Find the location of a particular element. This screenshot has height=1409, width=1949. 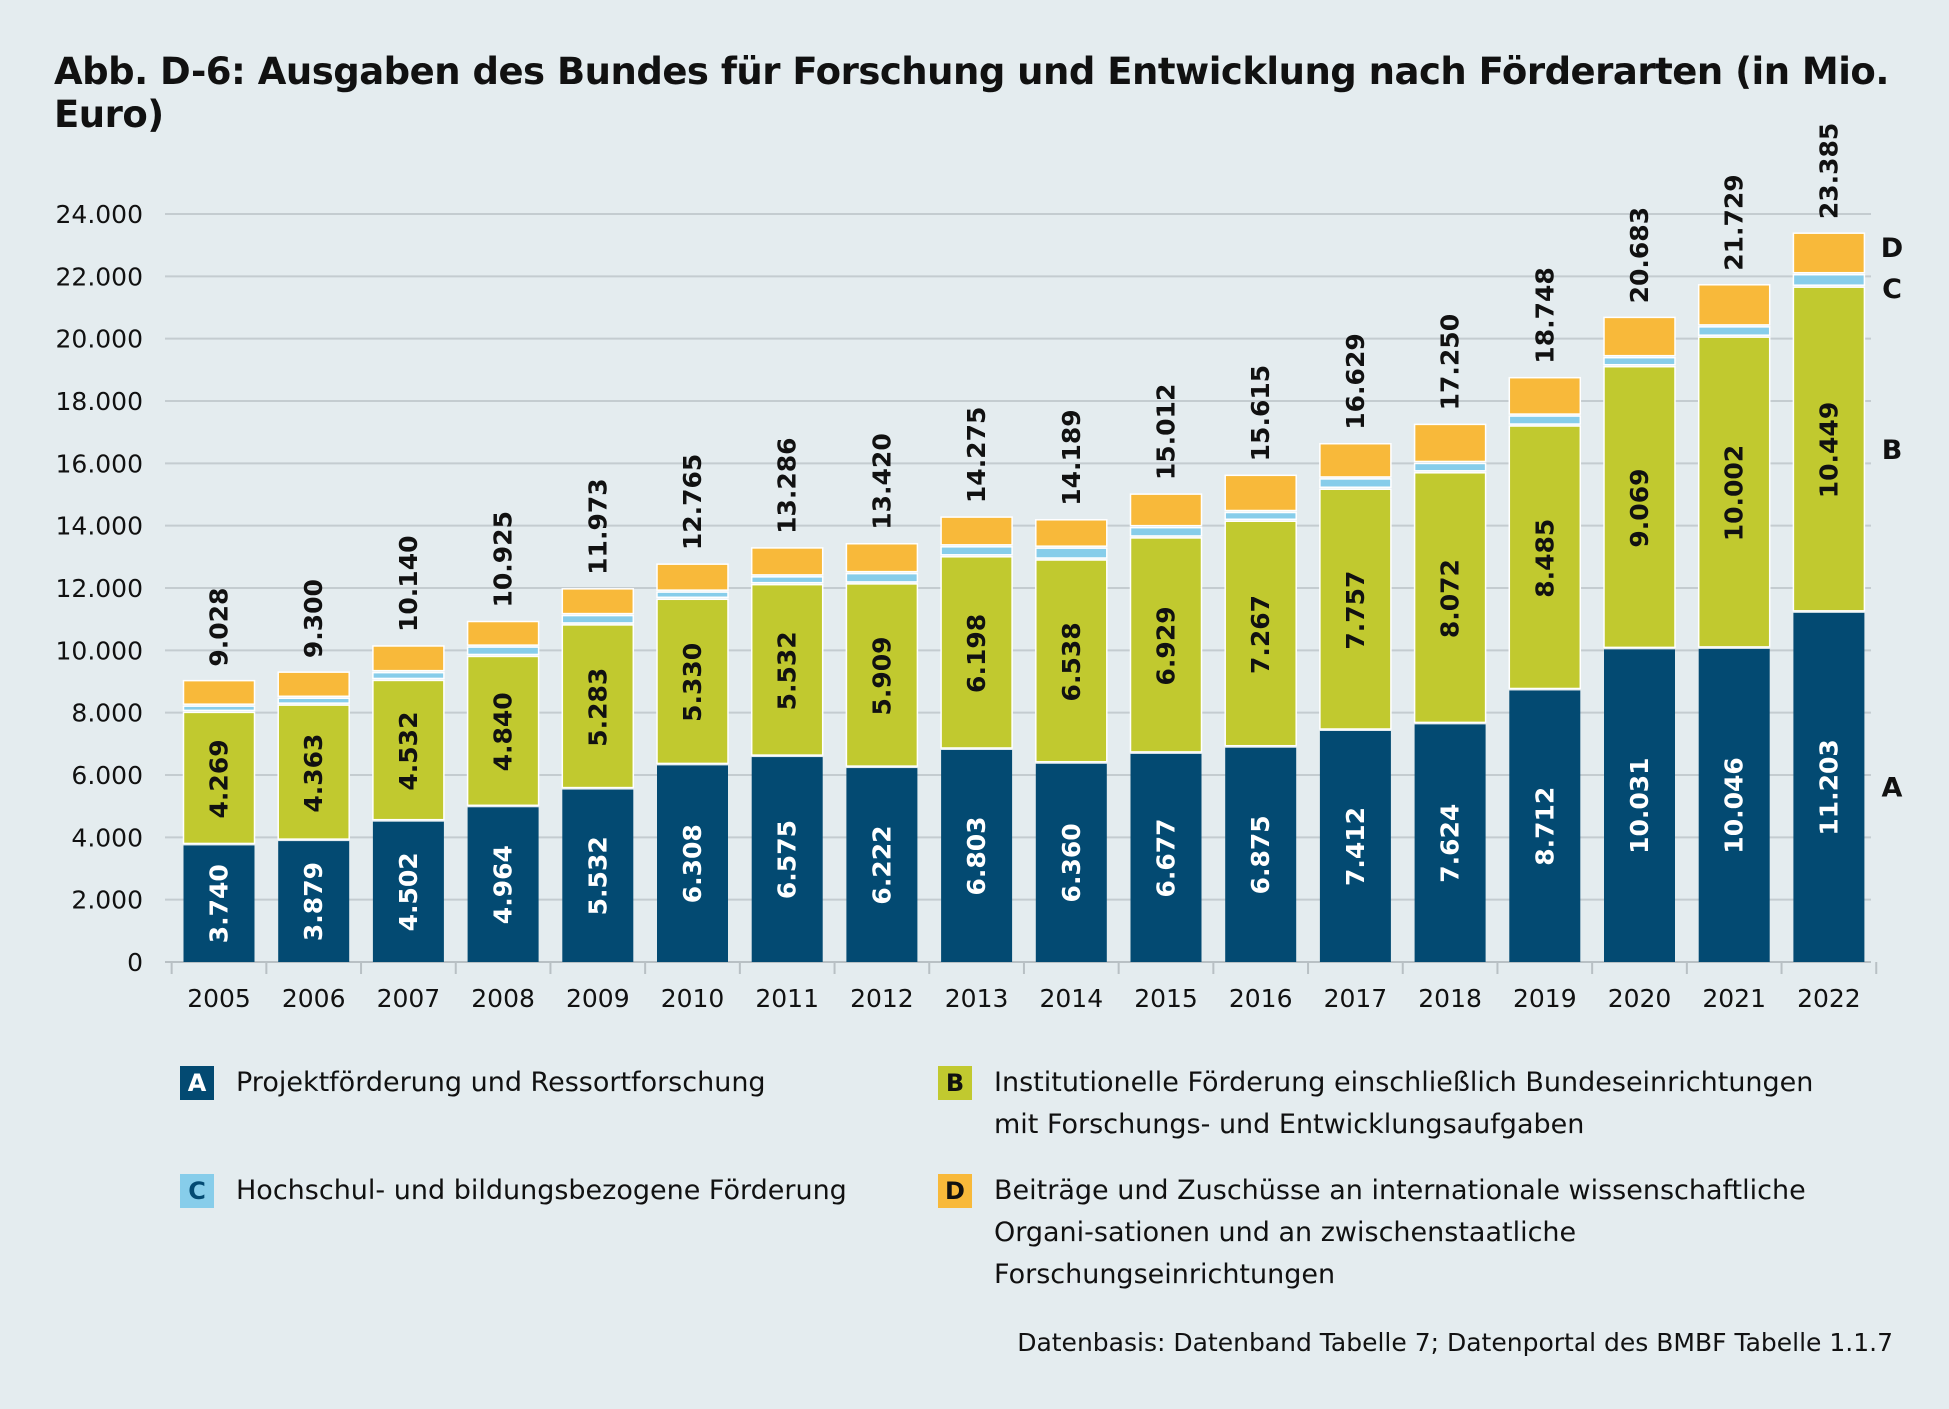

data-label: 6.575 is located at coordinates (787, 859).